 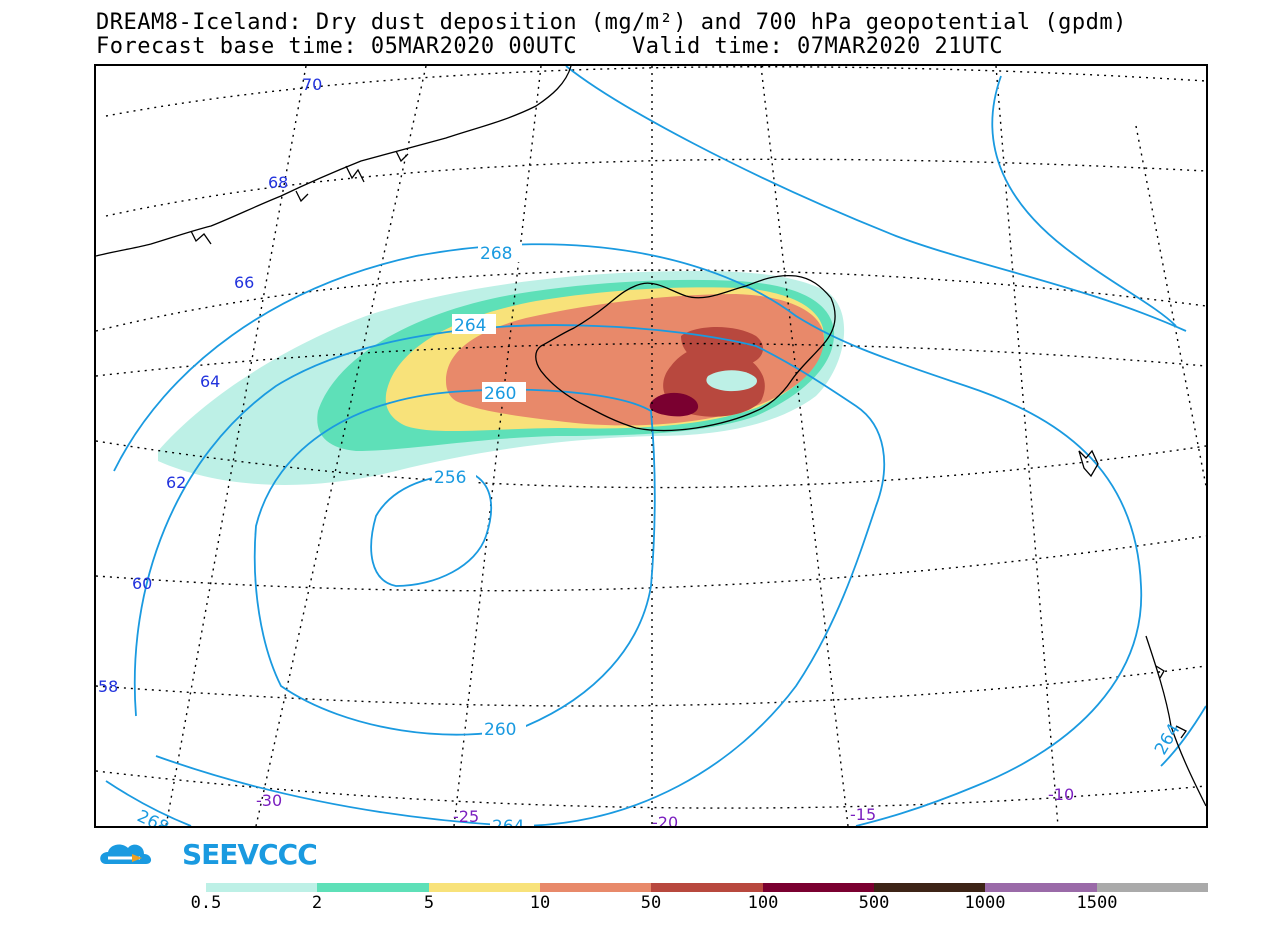 I want to click on contour-268-se, so click(x=1183, y=736).